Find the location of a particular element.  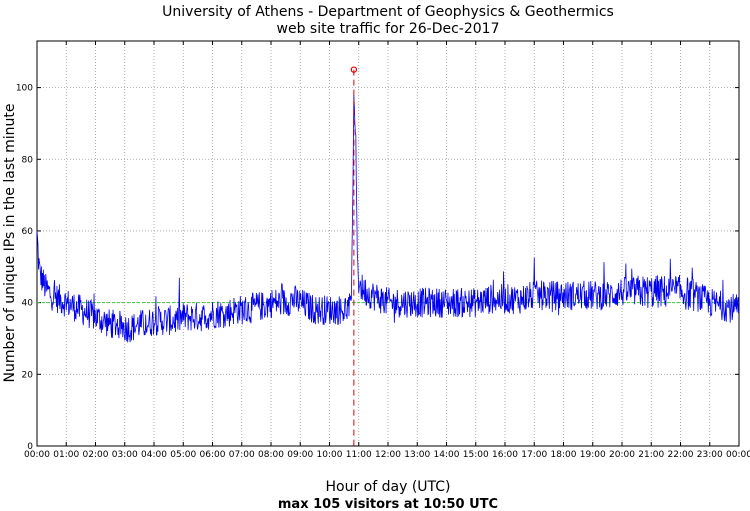

x-tick-label: 07:00 is located at coordinates (242, 455).